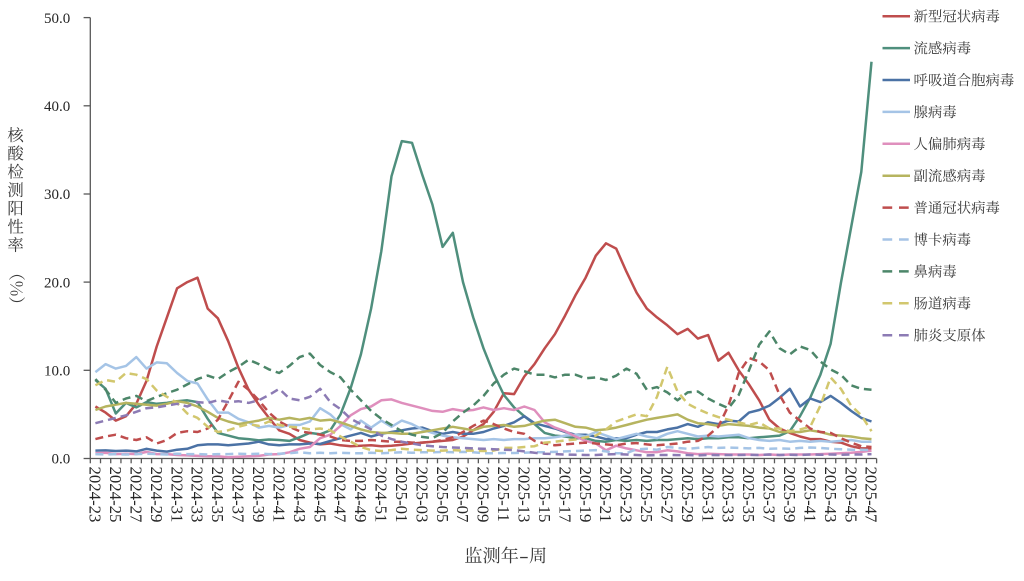  I want to click on svg-text: 2025-01, so click(401, 495).